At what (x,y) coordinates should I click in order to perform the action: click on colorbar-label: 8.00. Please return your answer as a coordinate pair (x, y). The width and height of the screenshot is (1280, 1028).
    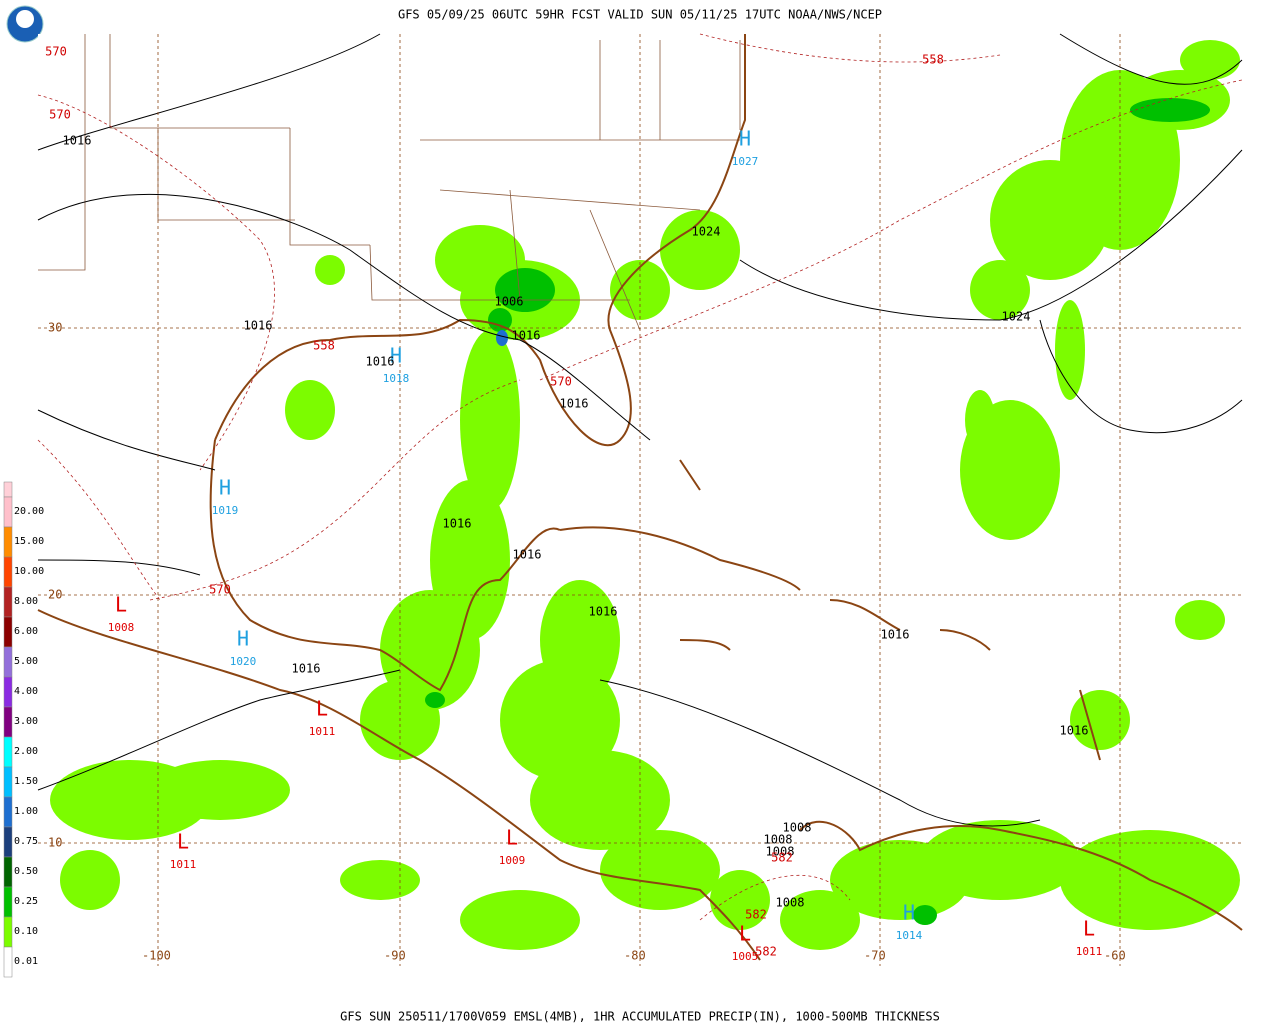
    Looking at the image, I should click on (26, 601).